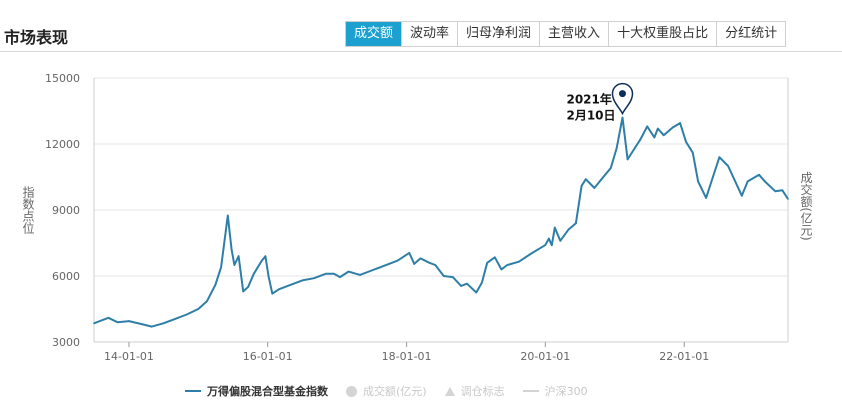 This screenshot has height=420, width=842. What do you see at coordinates (474, 391) in the screenshot?
I see `legend-item-rebalance-flag: 调仓标志` at bounding box center [474, 391].